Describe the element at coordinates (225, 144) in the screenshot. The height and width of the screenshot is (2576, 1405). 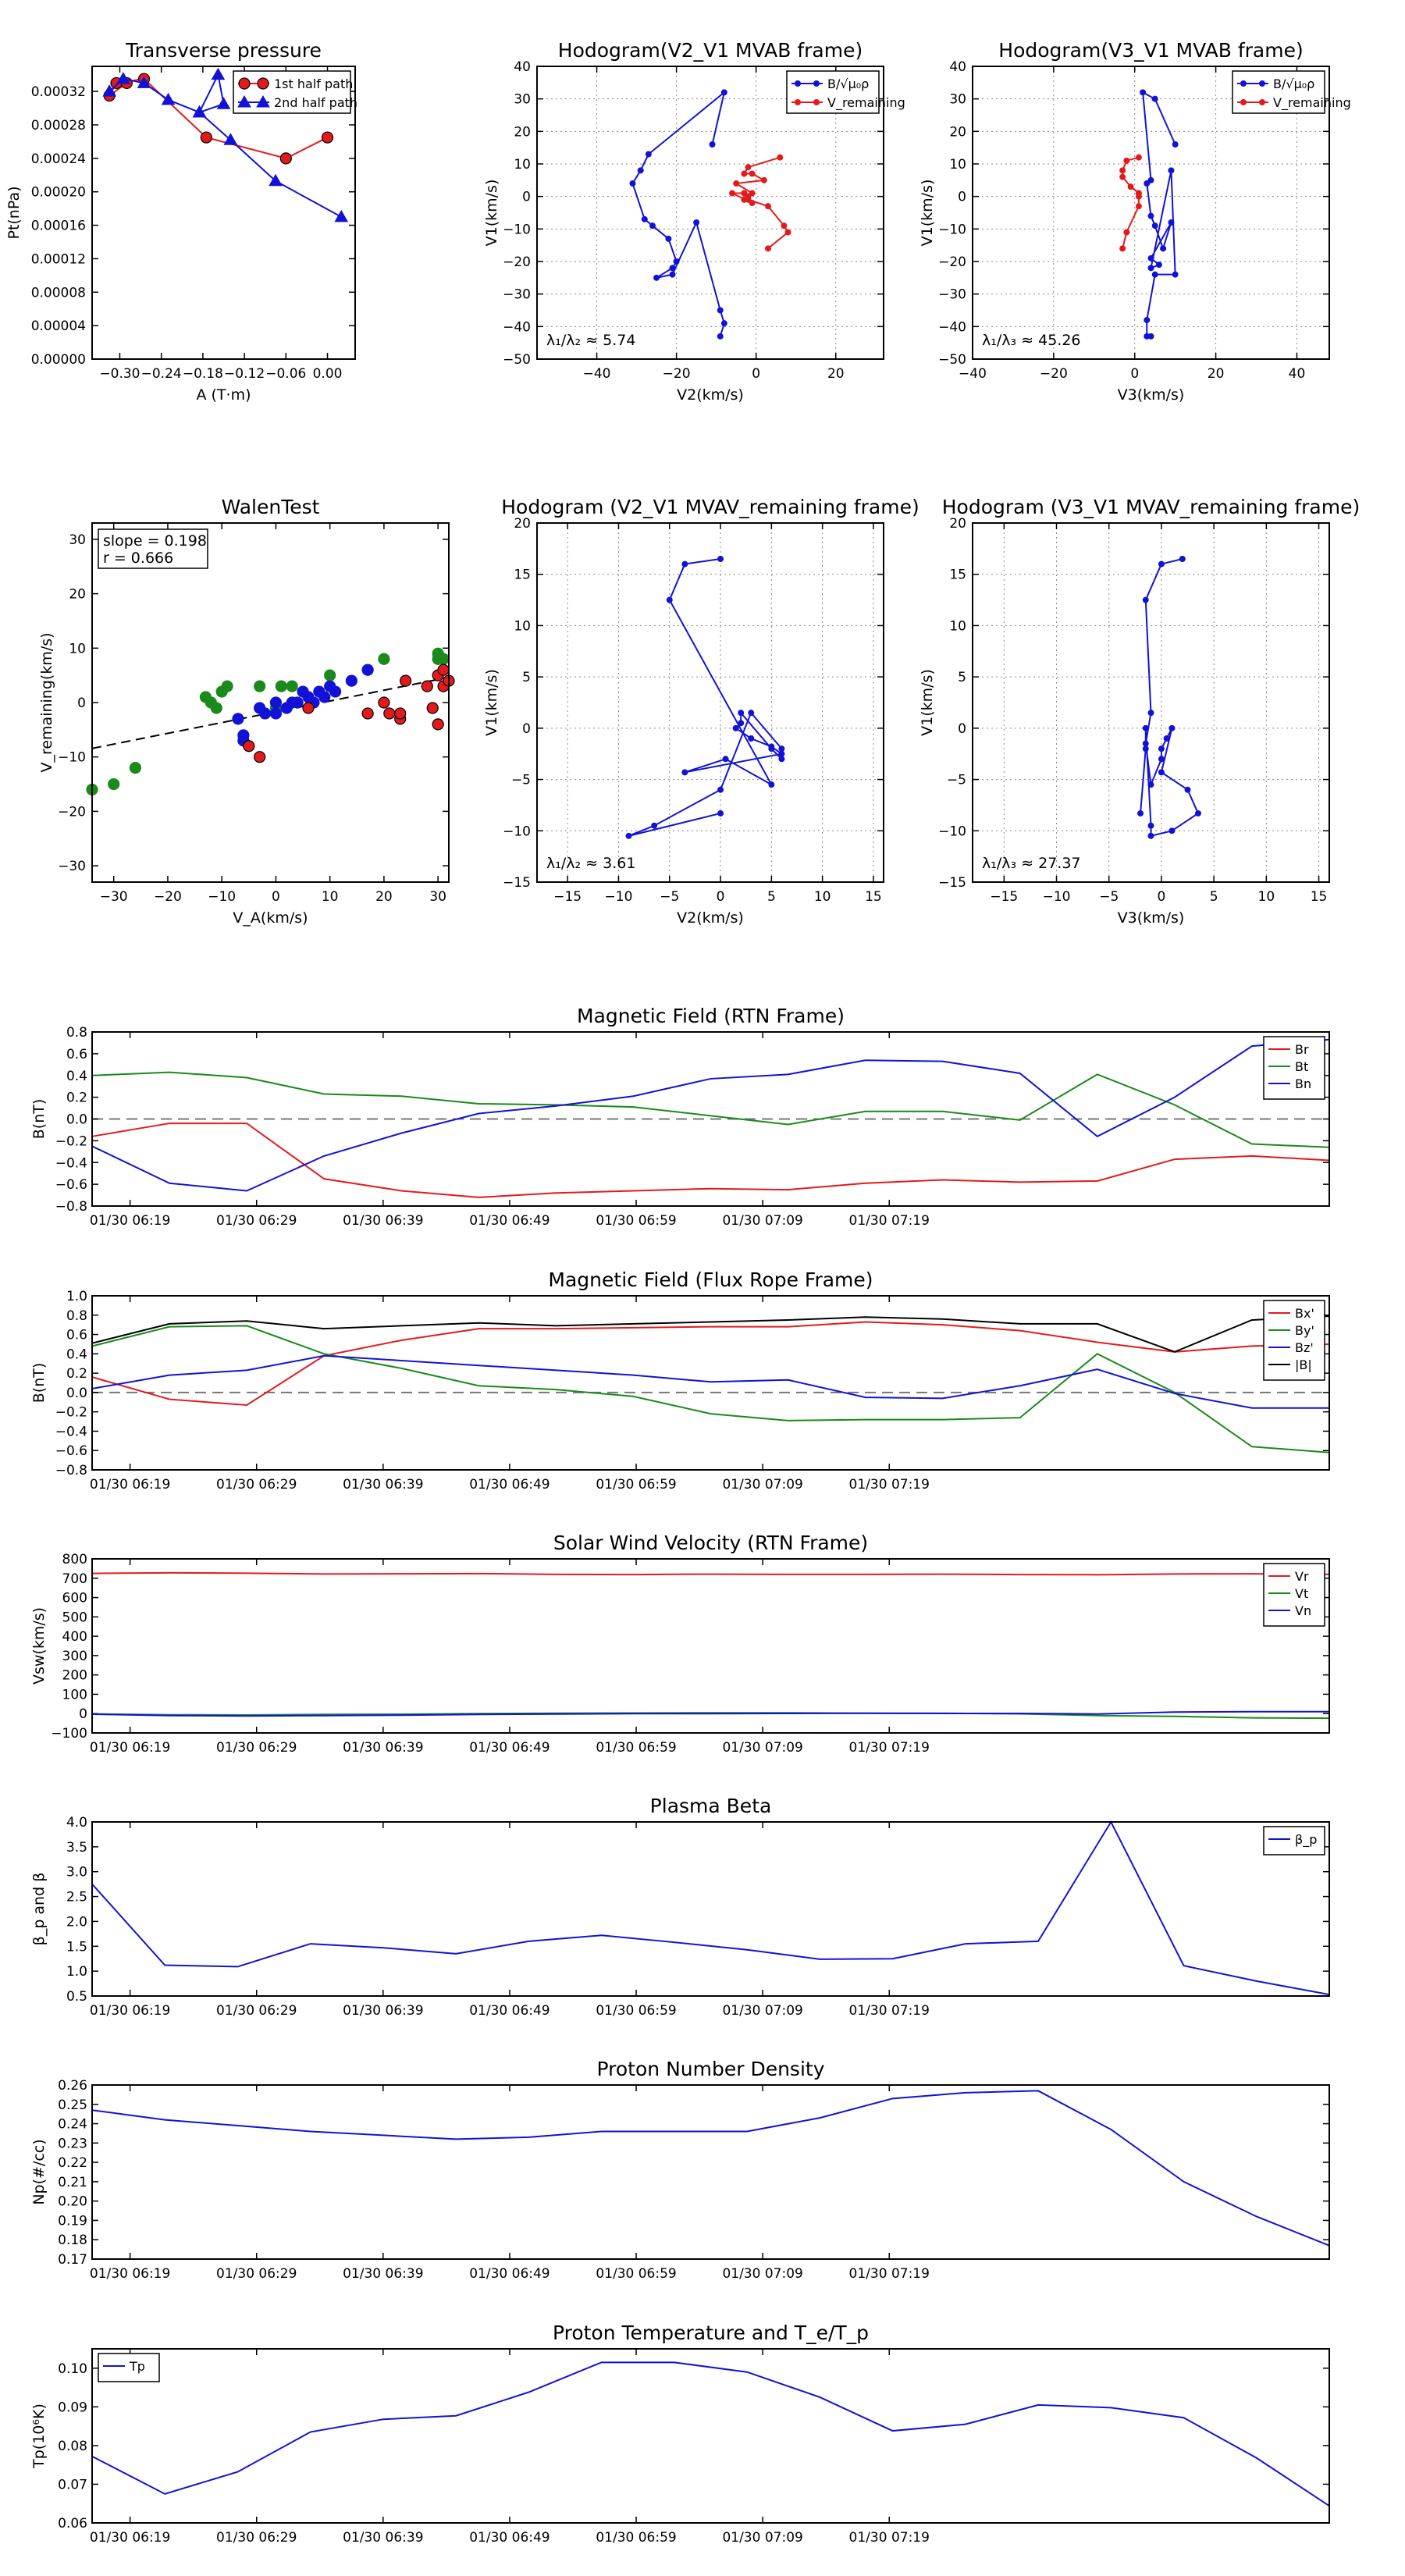
I see `series-2nd-half-path` at that location.